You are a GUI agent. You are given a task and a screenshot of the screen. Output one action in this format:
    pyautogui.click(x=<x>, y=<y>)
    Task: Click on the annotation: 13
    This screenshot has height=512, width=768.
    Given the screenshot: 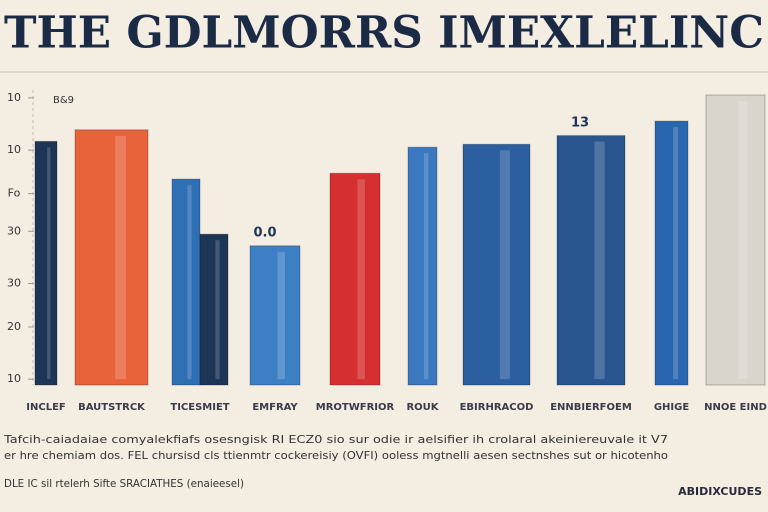 What is the action you would take?
    pyautogui.click(x=580, y=123)
    